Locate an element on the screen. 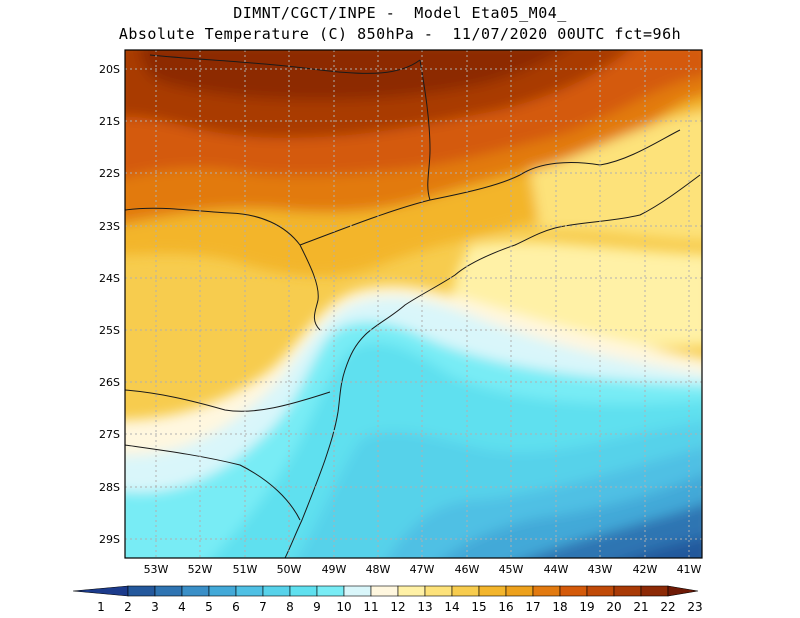 This screenshot has width=800, height=618. latitude-labels: 20S 21S 22S 23S 24S 25S 26S 27S 28S 29S is located at coordinates (109, 304).